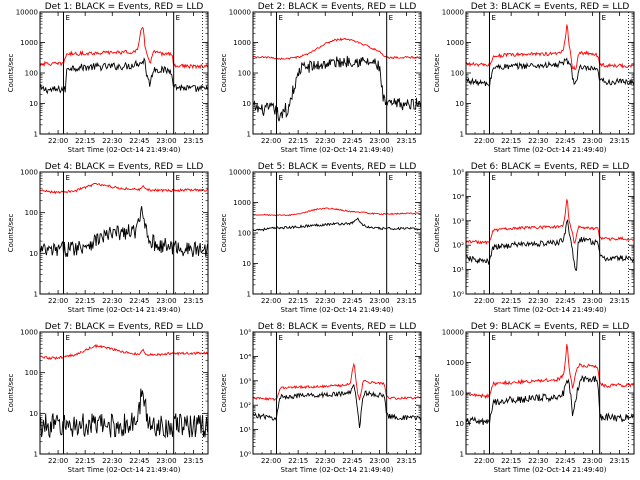 This screenshot has width=640, height=480. Describe the element at coordinates (245, 430) in the screenshot. I see `y-tick-label: 10¹` at that location.